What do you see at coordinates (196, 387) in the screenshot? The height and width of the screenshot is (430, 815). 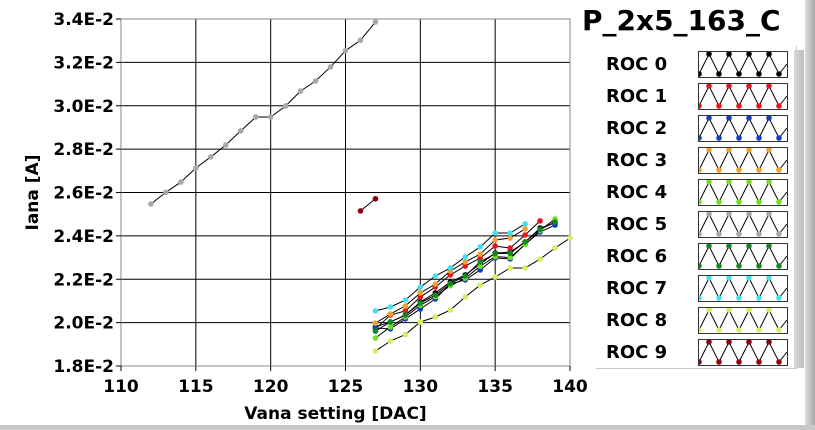 I see `x-tick-label: 115` at bounding box center [196, 387].